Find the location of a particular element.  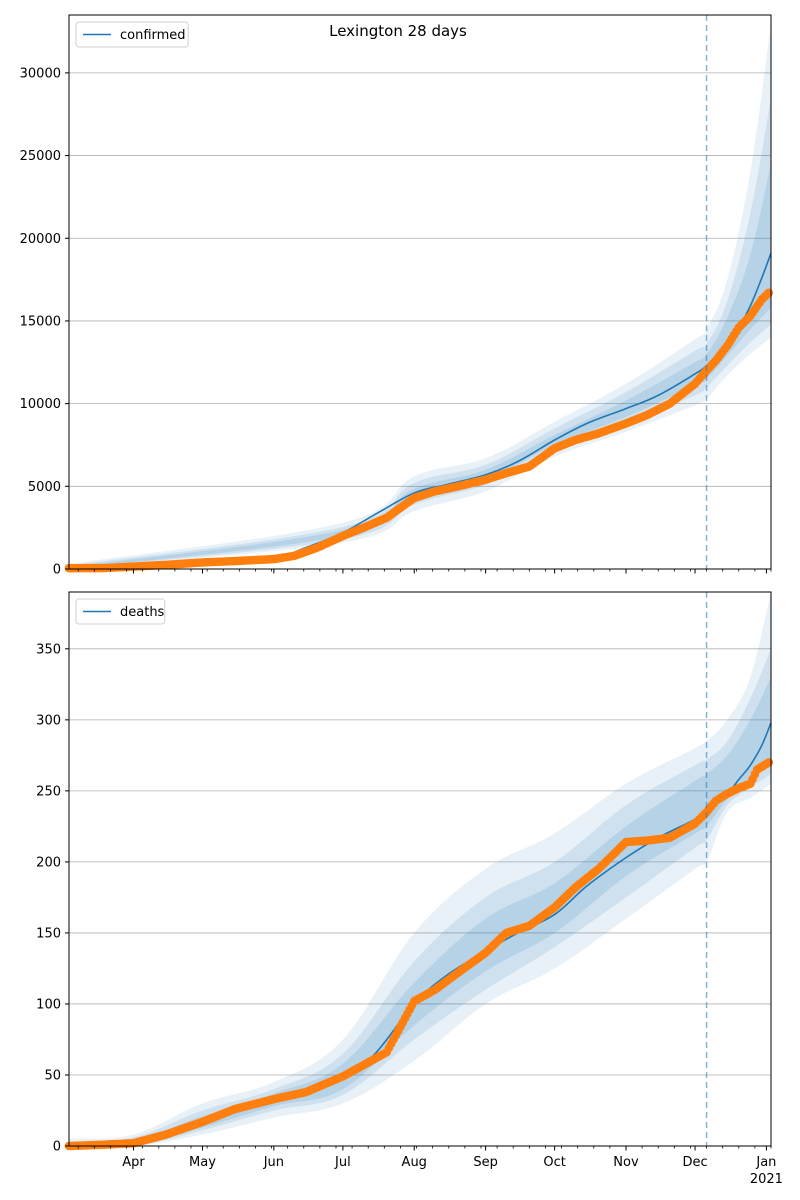

y-tick-label: 250 is located at coordinates (48, 791).